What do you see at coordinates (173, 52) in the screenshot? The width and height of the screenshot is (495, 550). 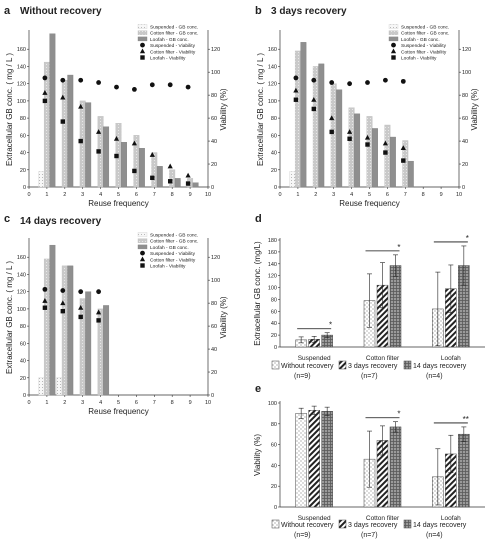 I see `legend-label: Cotton filter - Viability` at bounding box center [173, 52].